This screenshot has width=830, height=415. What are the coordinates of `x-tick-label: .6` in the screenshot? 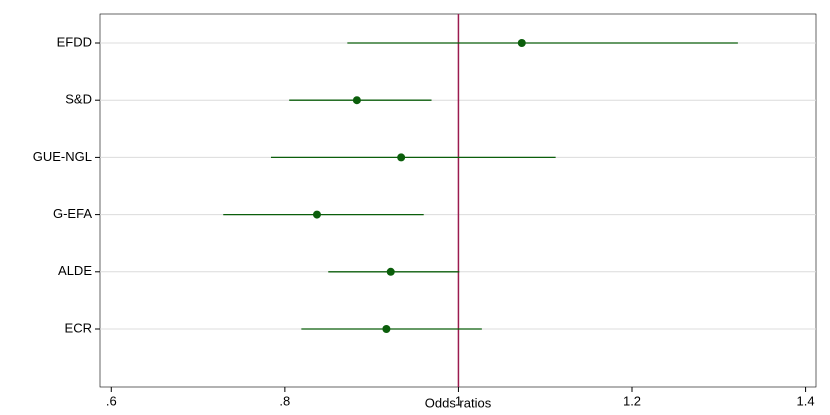 It's located at (111, 400).